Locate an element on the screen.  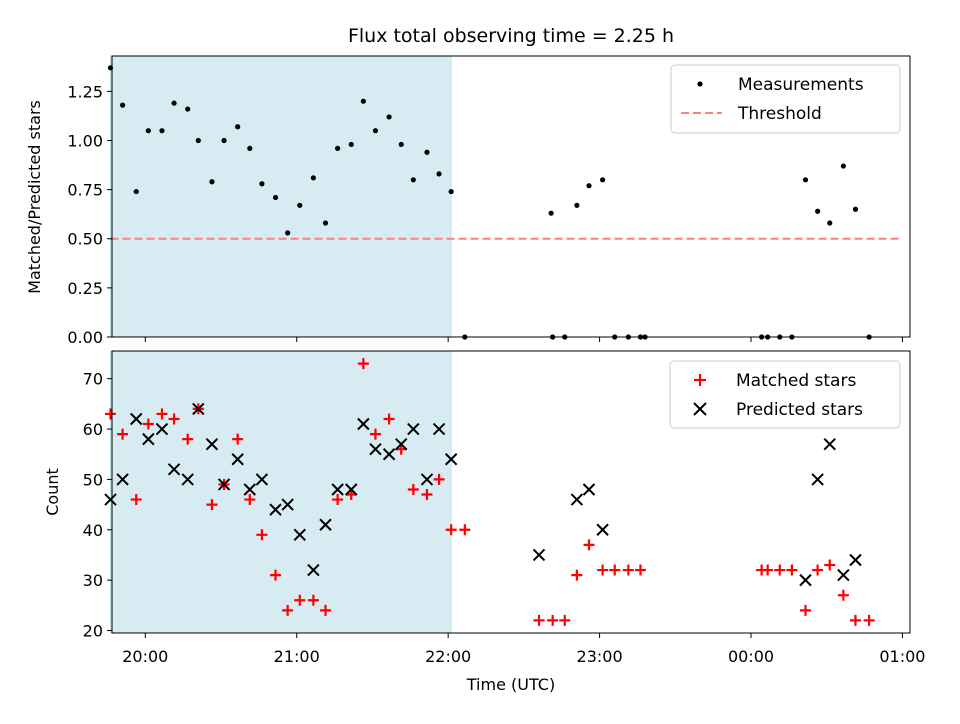
ratio-y-tick-label: 1.25 is located at coordinates (85, 91).